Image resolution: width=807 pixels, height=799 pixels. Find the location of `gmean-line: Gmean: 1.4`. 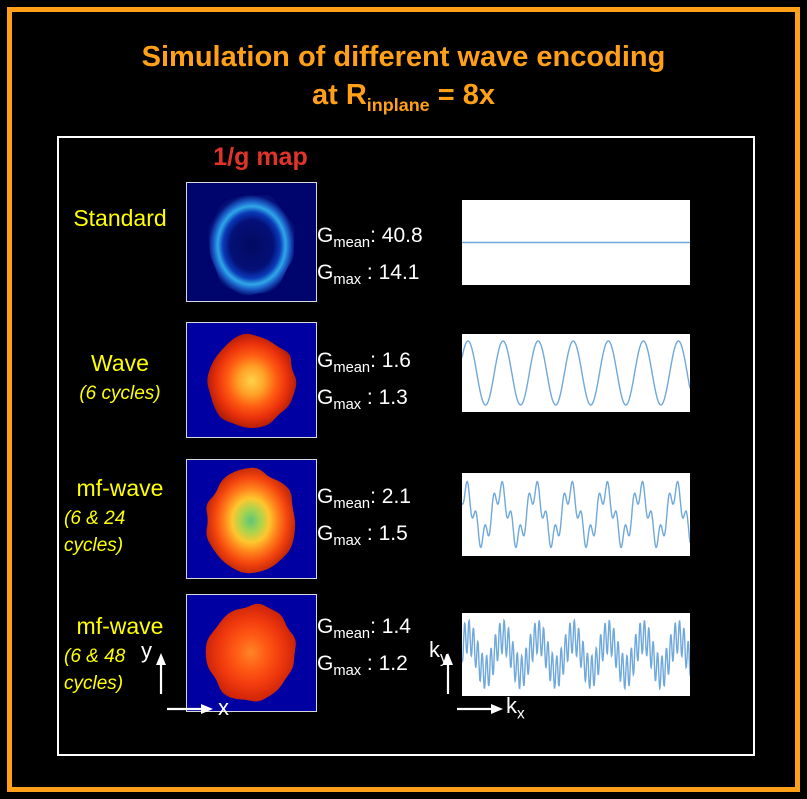

gmean-line: Gmean: 1.4 is located at coordinates (364, 629).